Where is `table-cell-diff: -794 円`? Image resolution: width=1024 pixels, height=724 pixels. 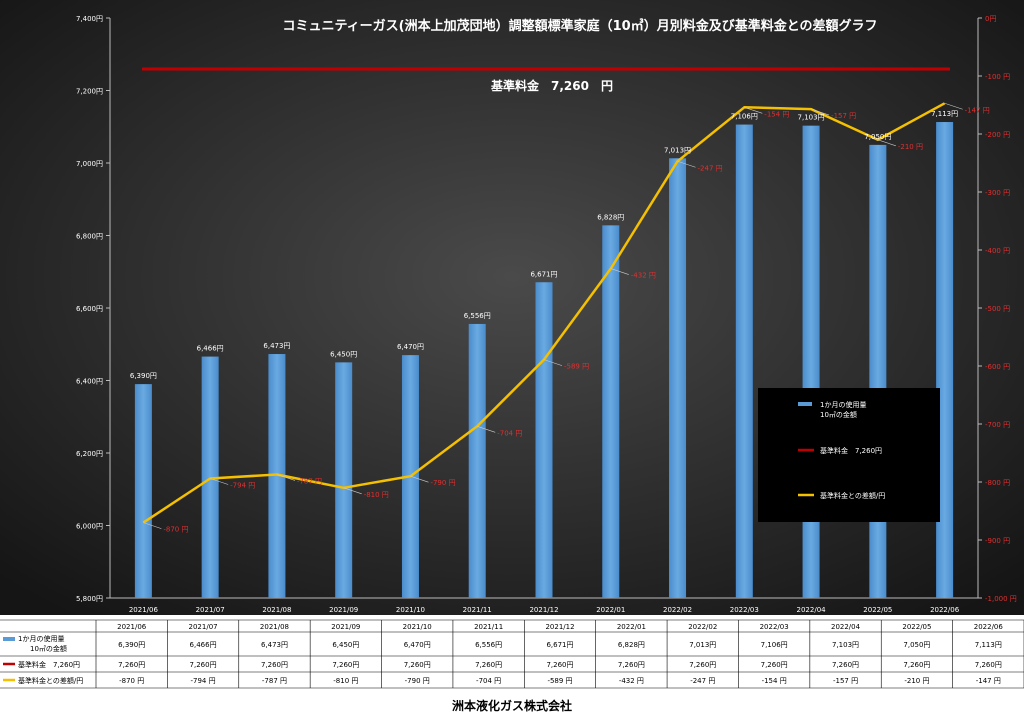 table-cell-diff: -794 円 is located at coordinates (203, 681).